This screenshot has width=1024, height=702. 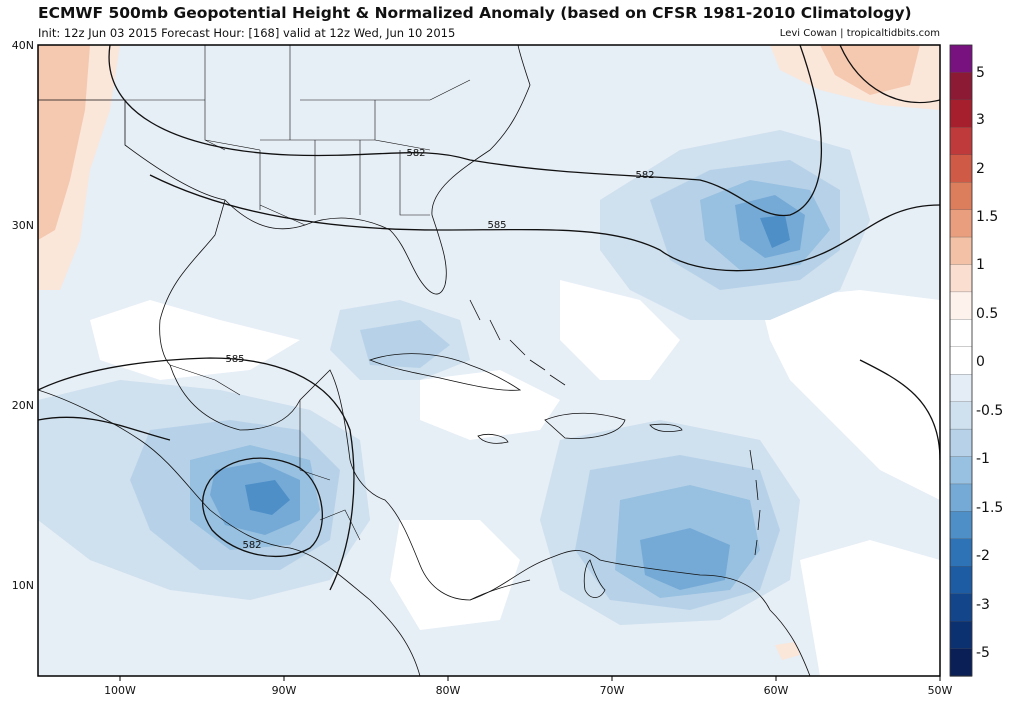 I want to click on lon-tick-label: 60W, so click(x=776, y=690).